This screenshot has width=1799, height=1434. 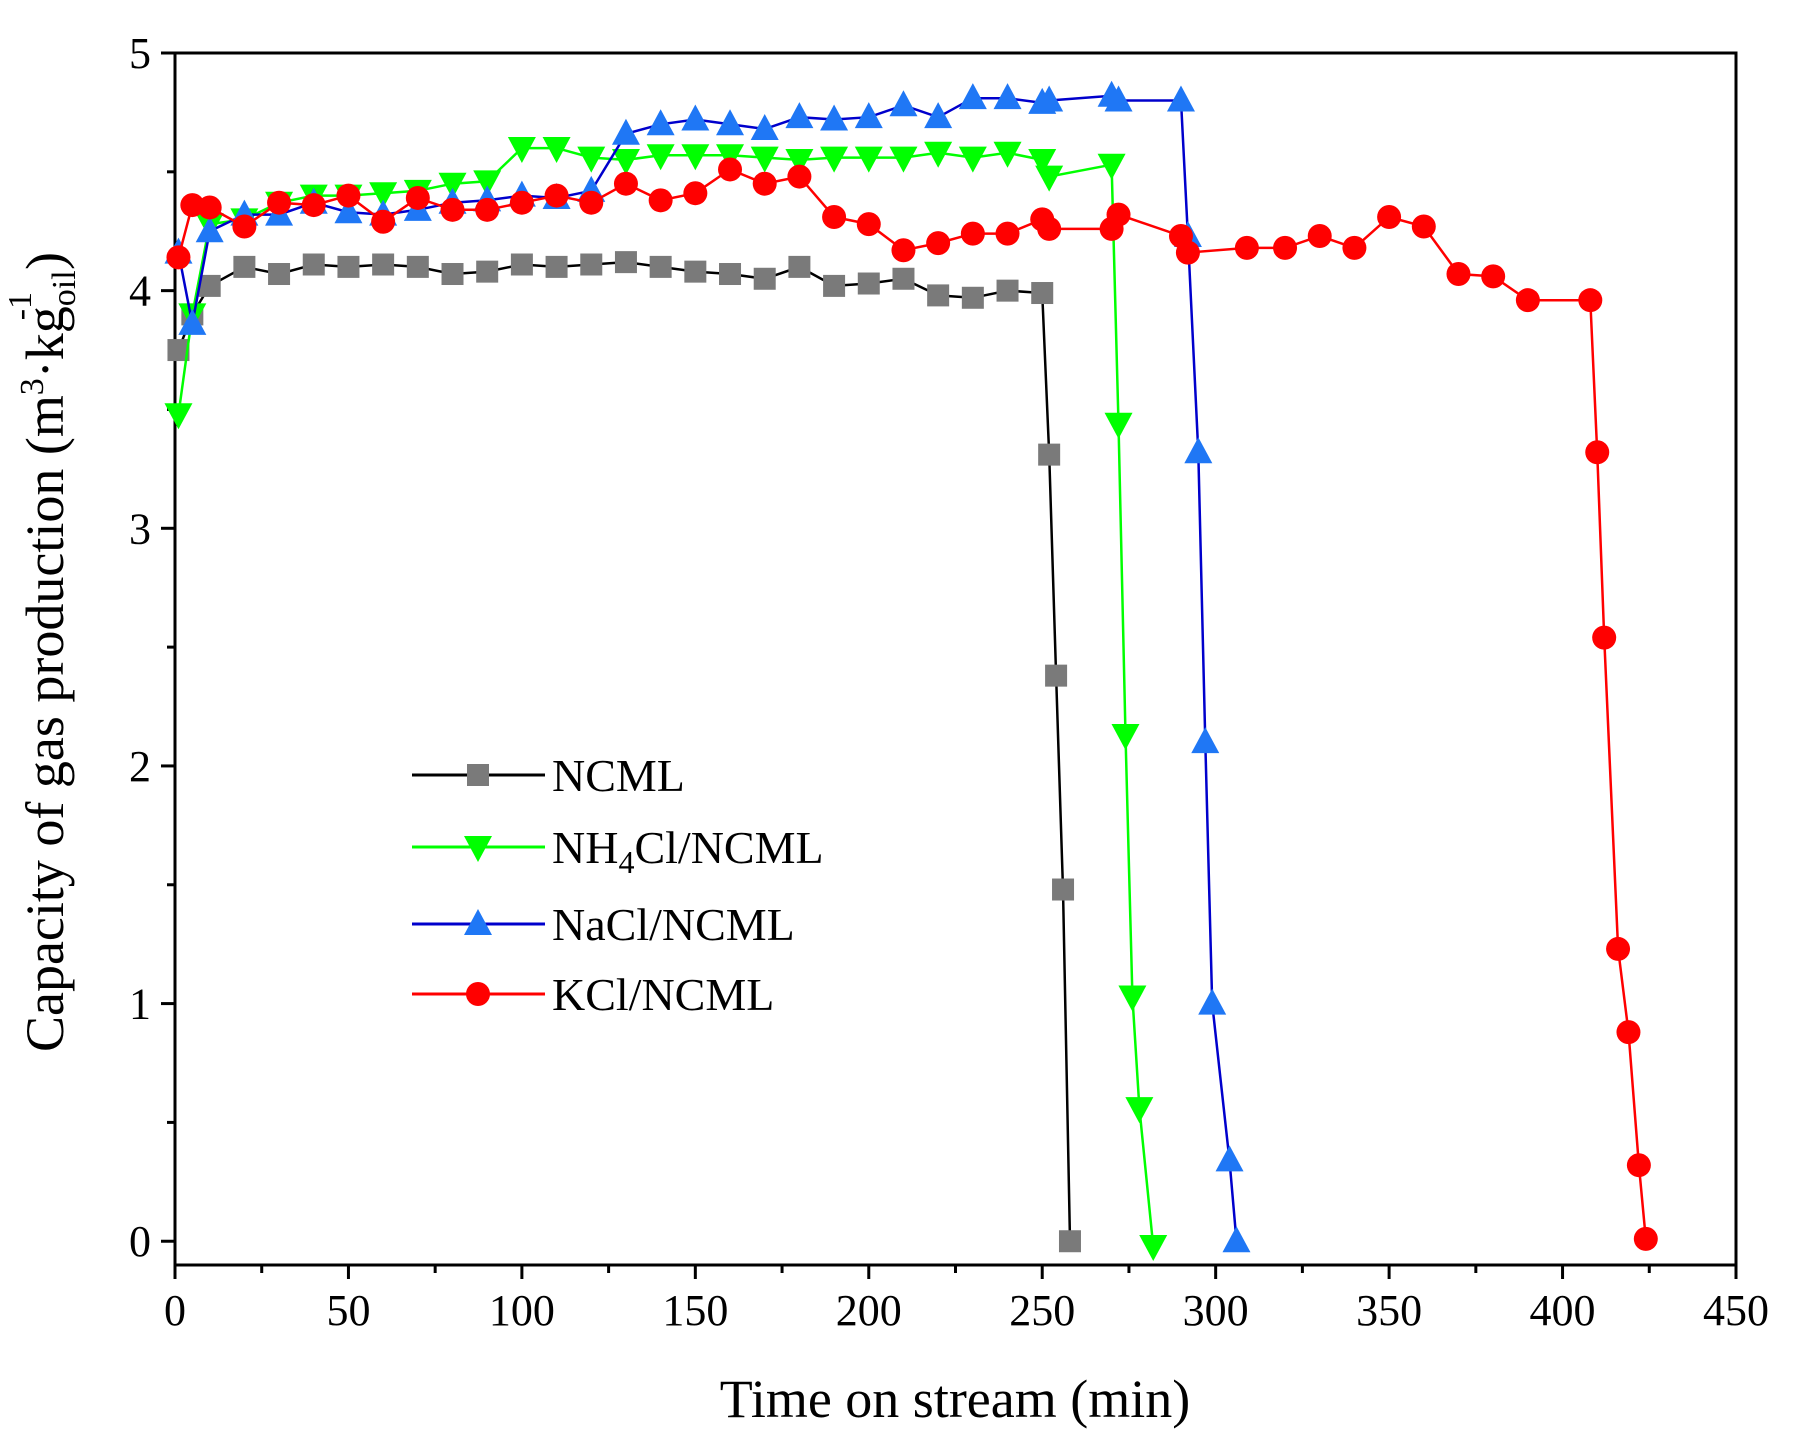 I want to click on legend-label-nh4cl-ncml: NH4Cl/NCML, so click(x=688, y=851).